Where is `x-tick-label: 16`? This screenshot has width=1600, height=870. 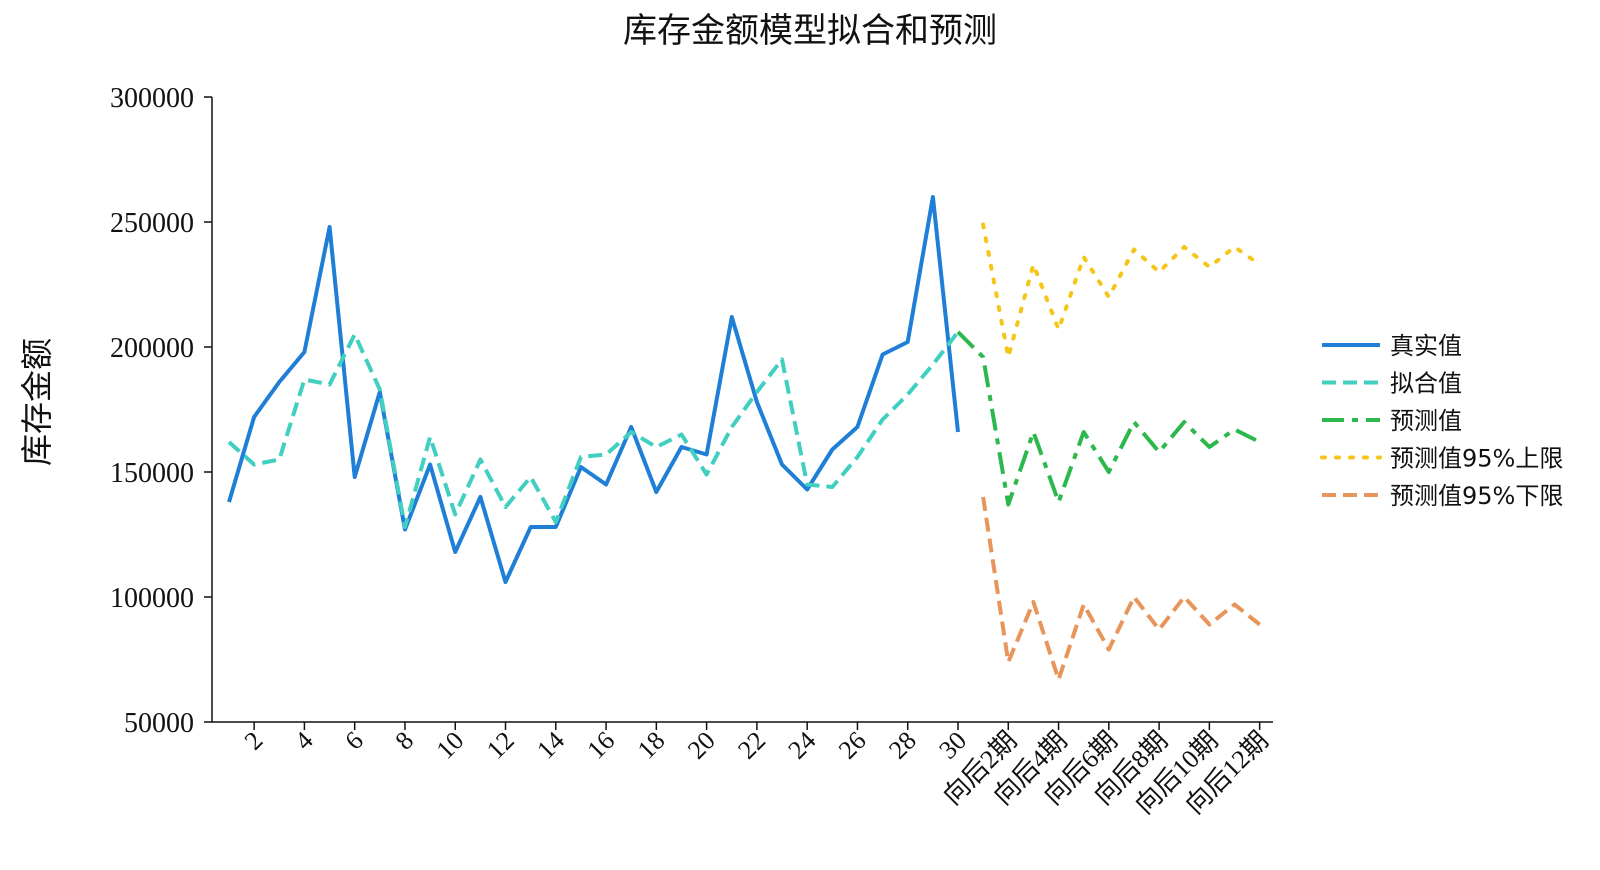
x-tick-label: 16 is located at coordinates (600, 745).